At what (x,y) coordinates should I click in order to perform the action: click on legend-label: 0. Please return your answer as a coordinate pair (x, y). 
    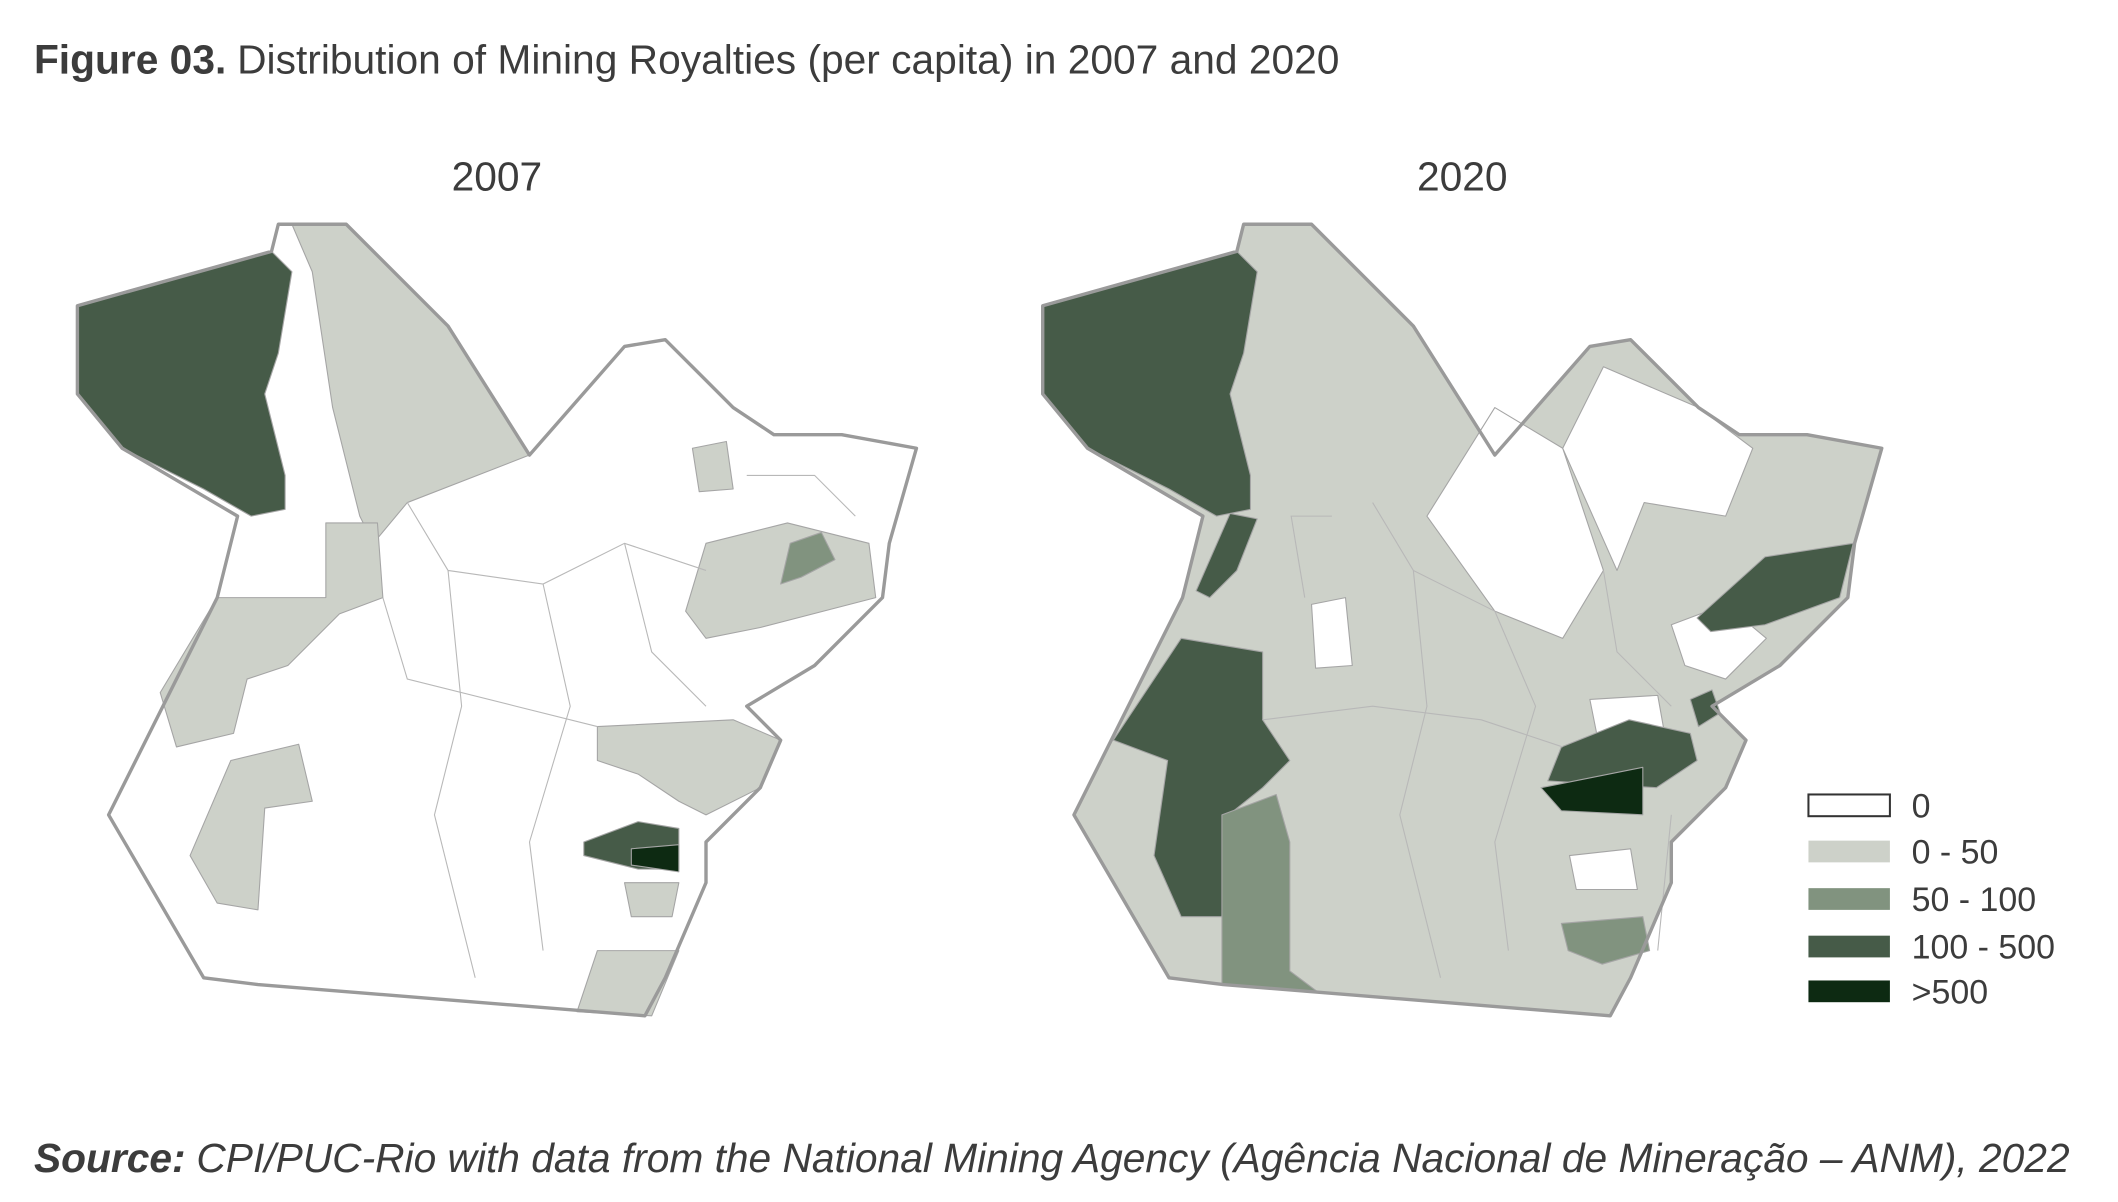
    Looking at the image, I should click on (1921, 807).